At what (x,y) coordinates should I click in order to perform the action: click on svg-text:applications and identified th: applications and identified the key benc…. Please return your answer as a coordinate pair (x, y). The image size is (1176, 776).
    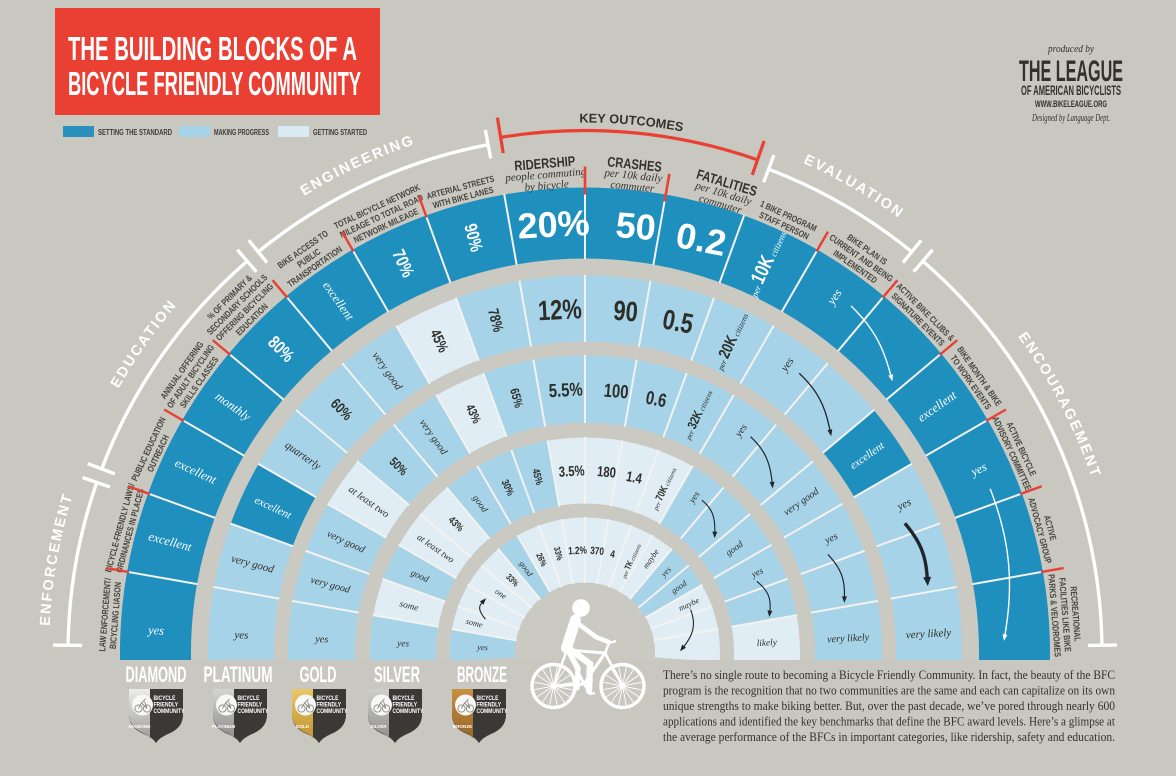
    Looking at the image, I should click on (889, 721).